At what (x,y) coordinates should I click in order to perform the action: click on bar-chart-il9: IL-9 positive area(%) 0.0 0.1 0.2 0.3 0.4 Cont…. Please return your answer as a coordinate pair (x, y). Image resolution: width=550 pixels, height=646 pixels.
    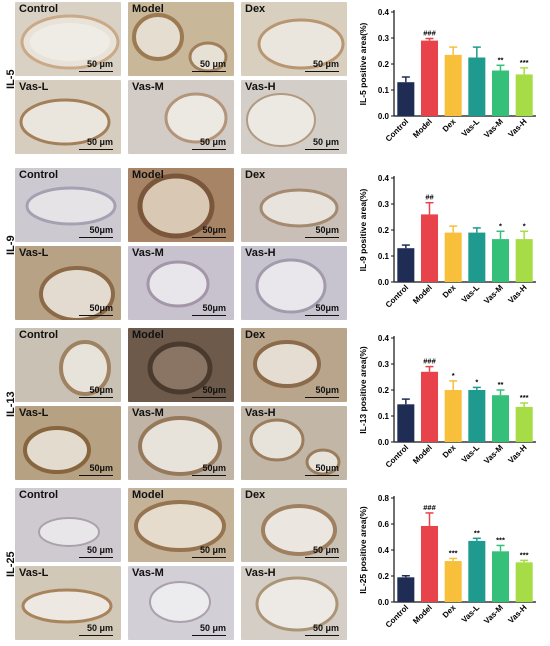
    Looking at the image, I should click on (447, 242).